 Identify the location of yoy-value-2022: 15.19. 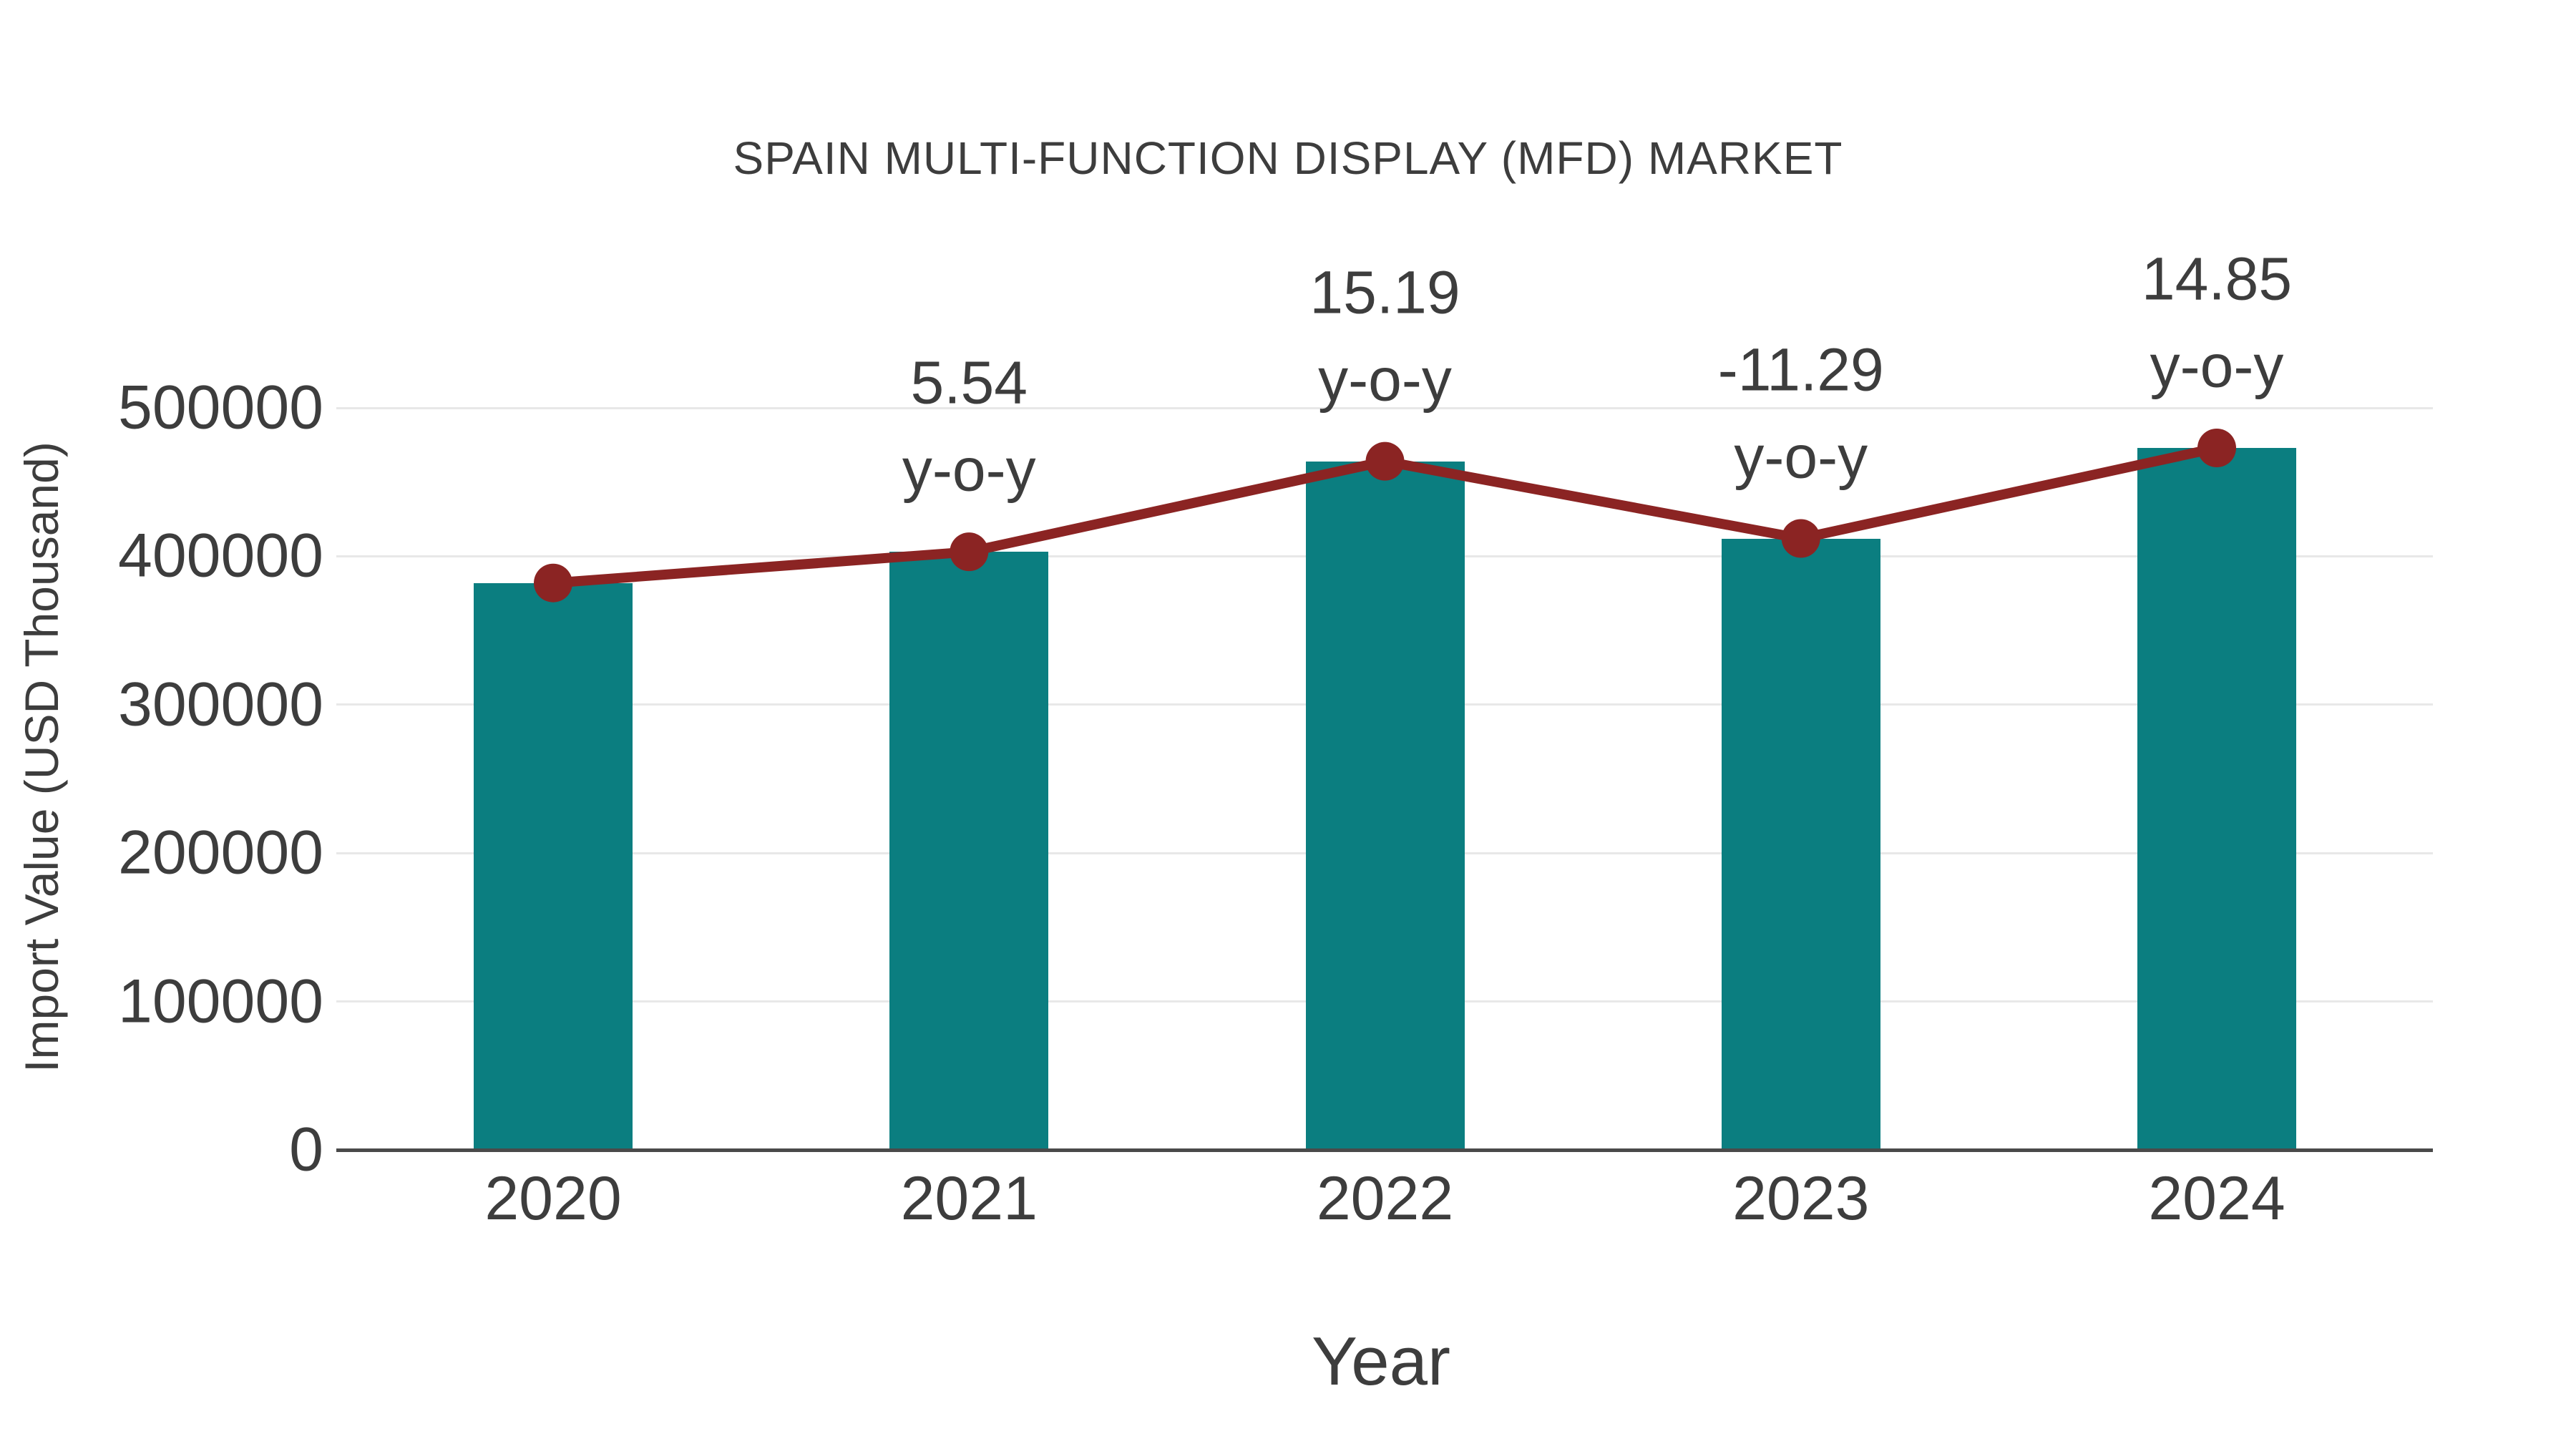
(1384, 292).